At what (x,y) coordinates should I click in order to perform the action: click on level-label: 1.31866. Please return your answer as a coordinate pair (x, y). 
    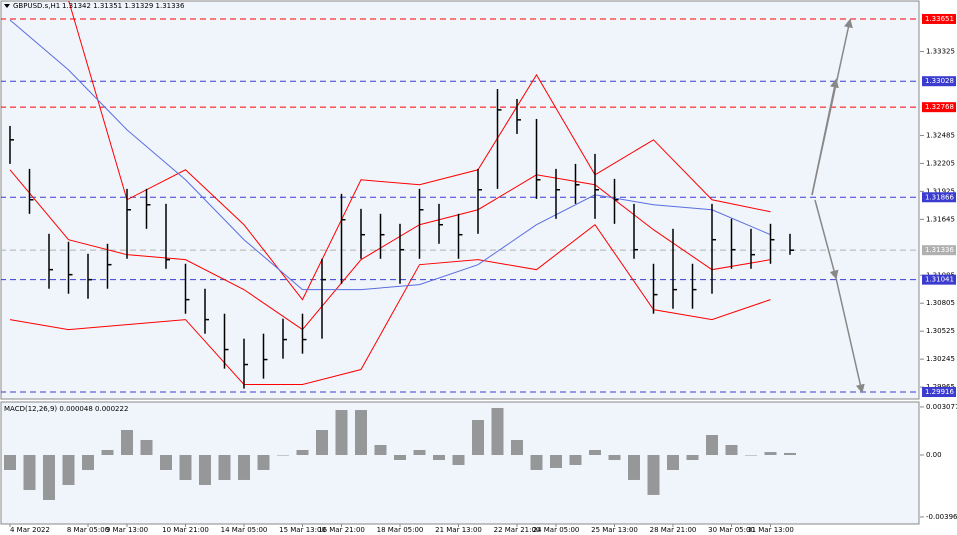
    Looking at the image, I should click on (939, 197).